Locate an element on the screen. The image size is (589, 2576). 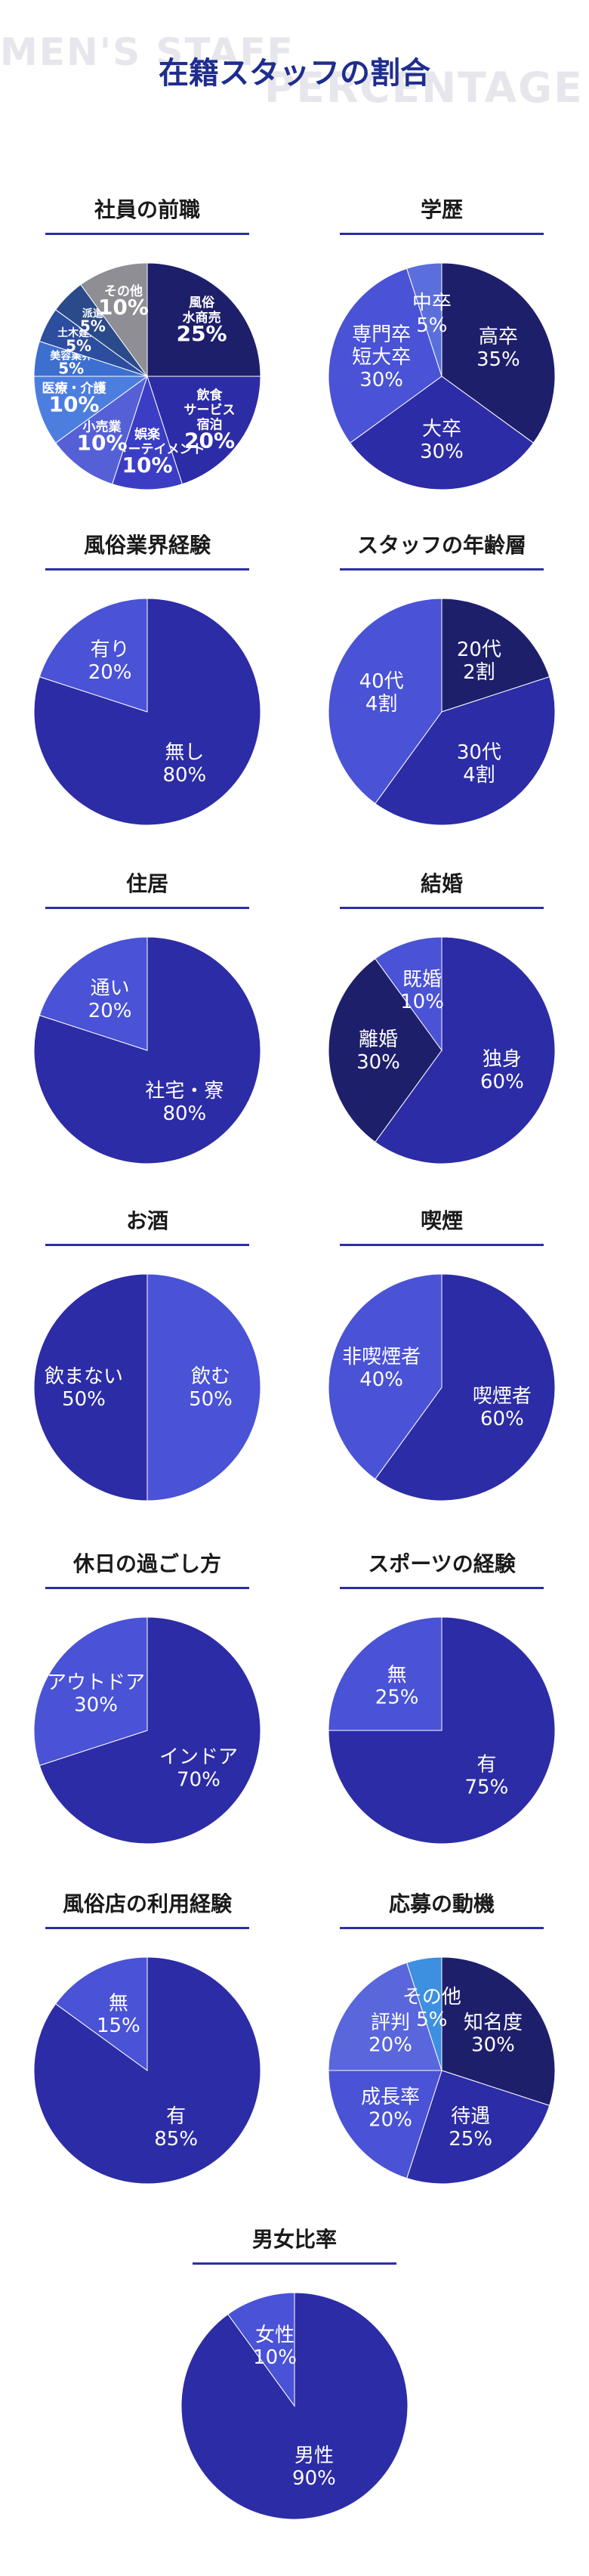
slice-label-text: 知名度 is located at coordinates (493, 2023).